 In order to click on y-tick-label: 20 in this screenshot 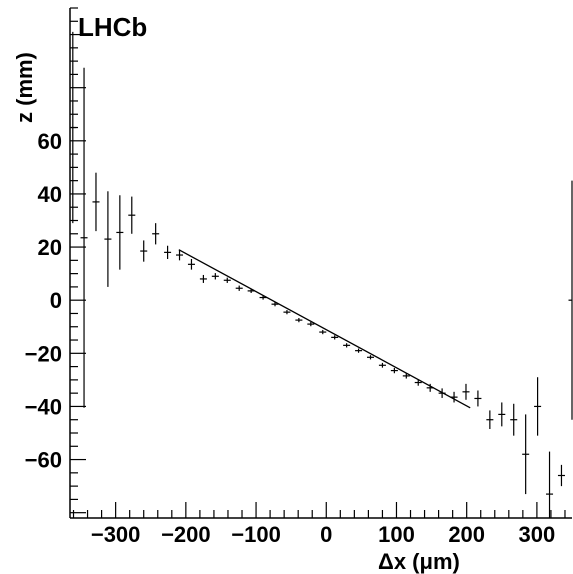, I will do `click(50, 247)`.